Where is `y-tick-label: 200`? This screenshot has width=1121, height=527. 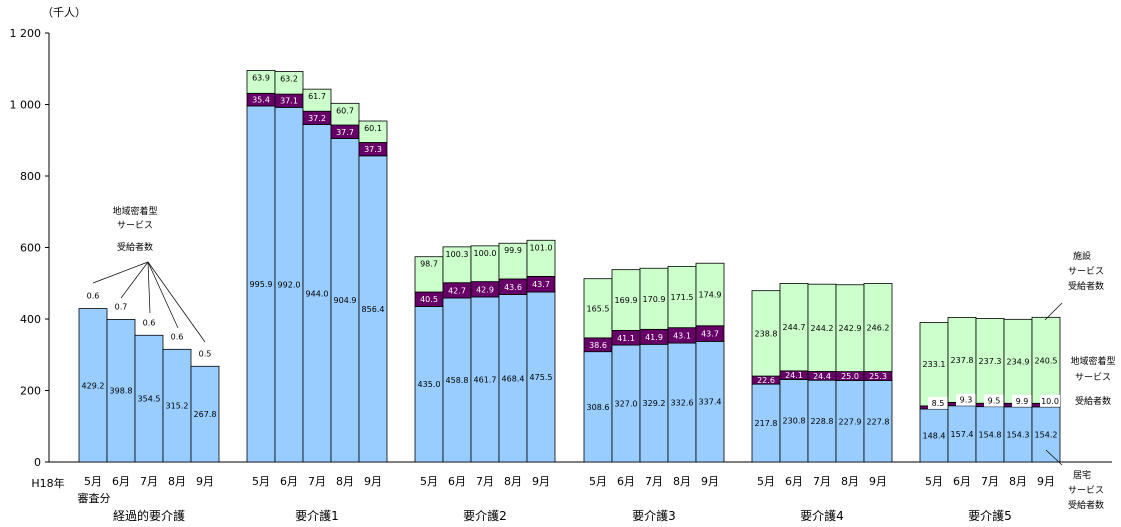
y-tick-label: 200 is located at coordinates (30, 391).